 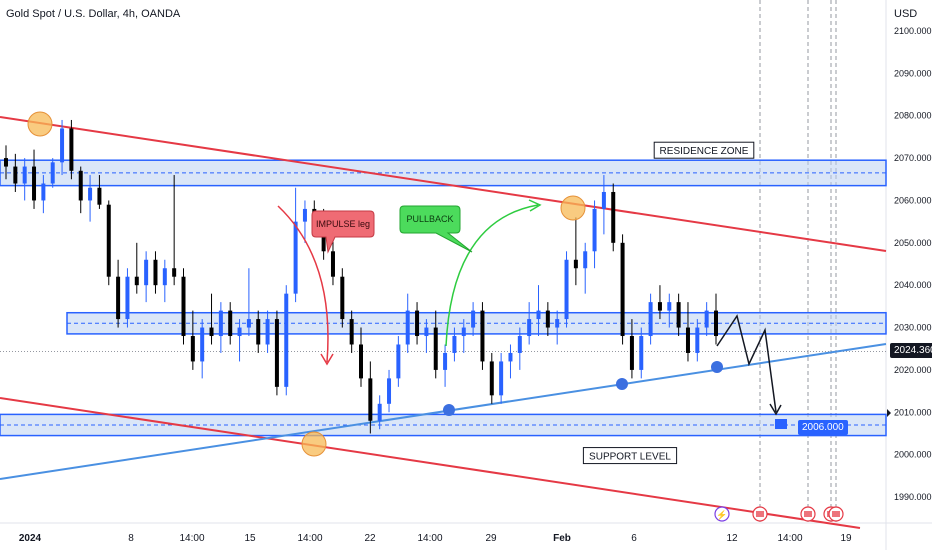 I want to click on x-tick-label: 29, so click(x=491, y=538).